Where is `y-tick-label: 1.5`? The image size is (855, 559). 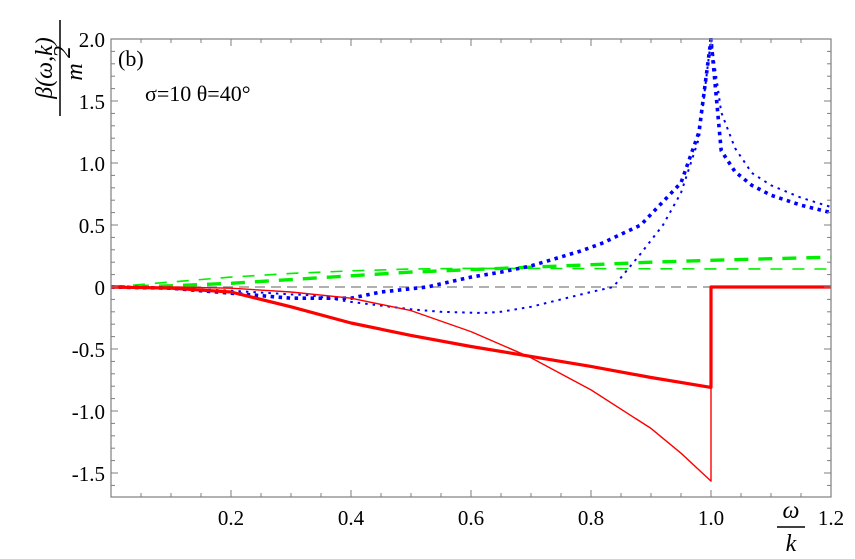 y-tick-label: 1.5 is located at coordinates (92, 102).